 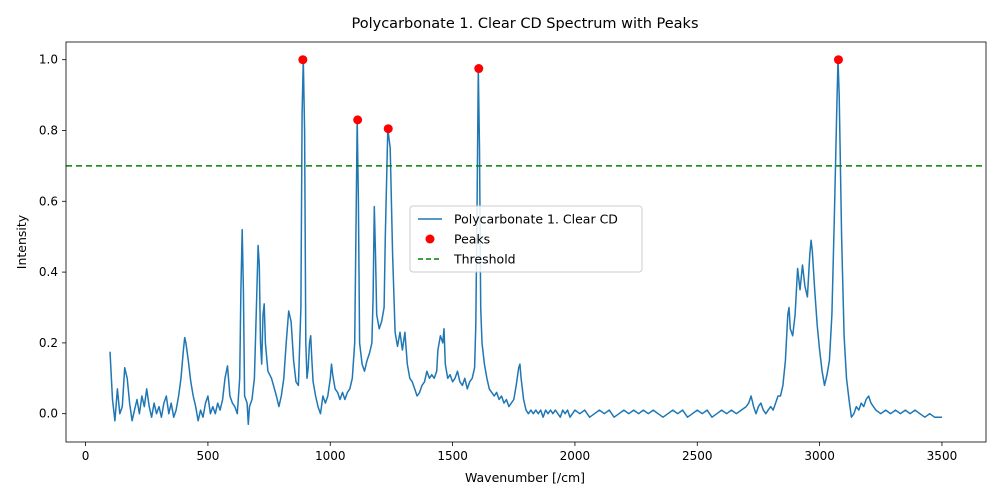 I want to click on x-tick-label: 3500, so click(x=942, y=456).